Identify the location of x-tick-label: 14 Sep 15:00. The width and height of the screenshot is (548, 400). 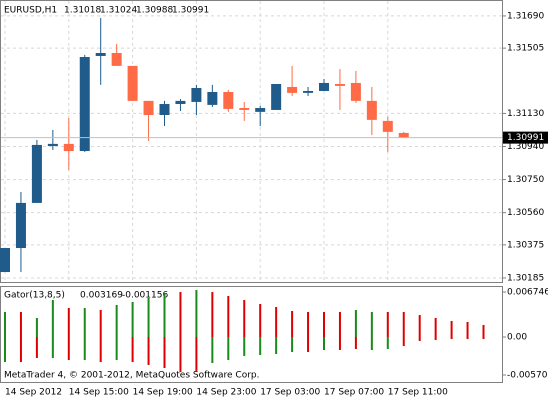
(99, 393).